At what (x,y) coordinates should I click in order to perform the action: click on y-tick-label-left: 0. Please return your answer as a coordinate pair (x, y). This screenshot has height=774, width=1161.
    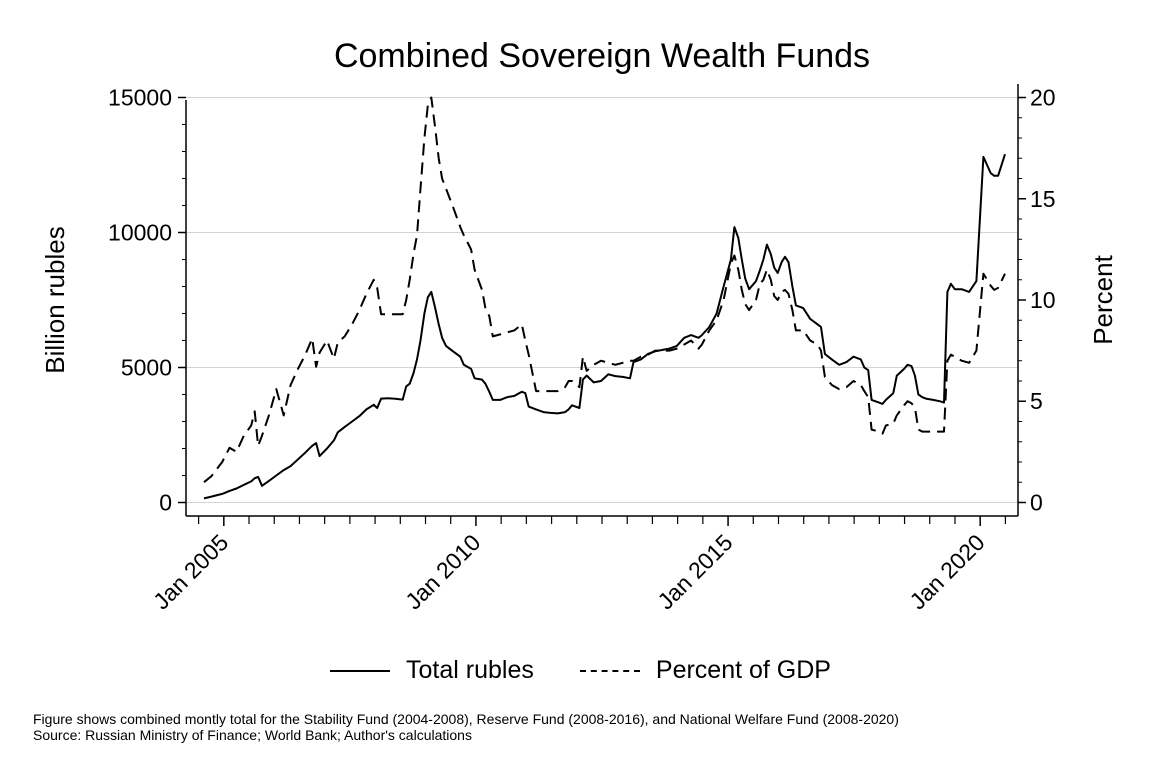
    Looking at the image, I should click on (165, 503).